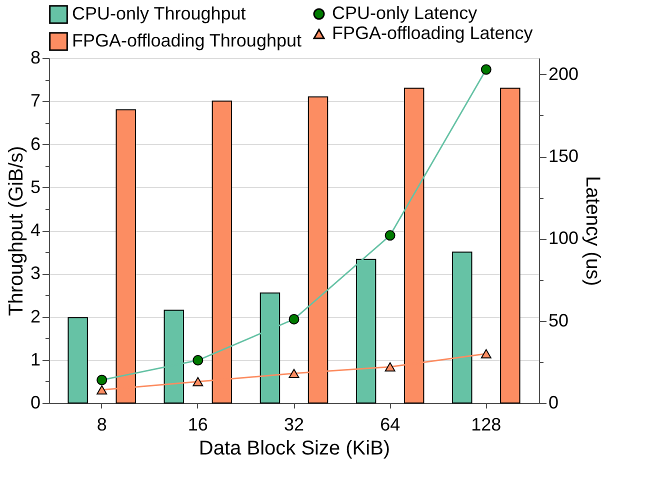  What do you see at coordinates (405, 13) in the screenshot?
I see `legend-label: CPU-only Latency` at bounding box center [405, 13].